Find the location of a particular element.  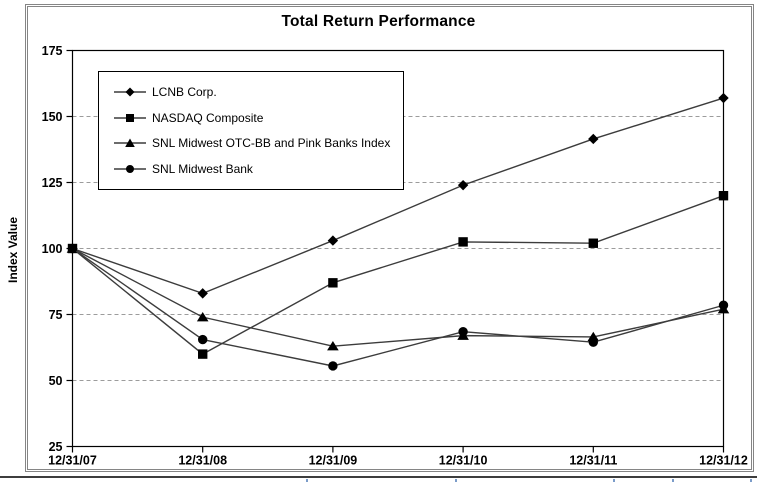

legend-item-label: LCNB Corp. is located at coordinates (184, 91).